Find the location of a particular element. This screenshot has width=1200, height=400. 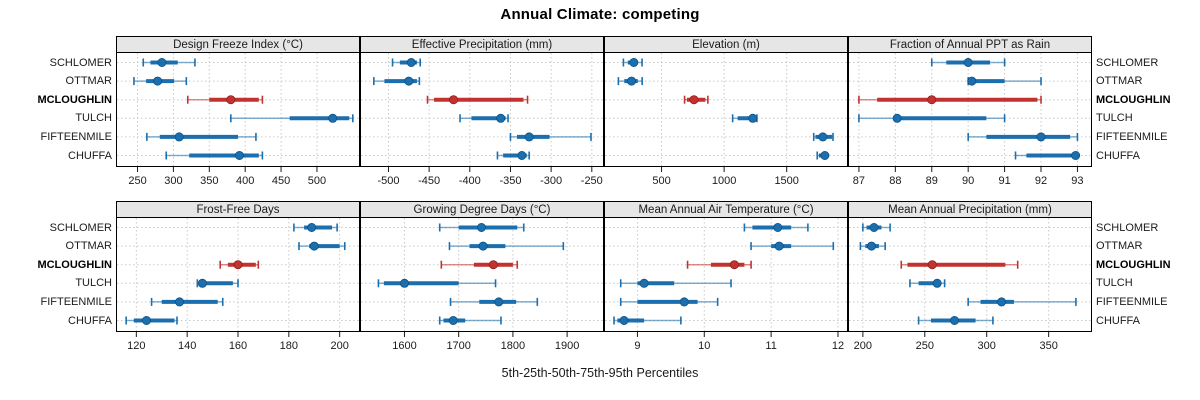

tick-label-growing-degree-days-c--1600: 1600 is located at coordinates (404, 346).